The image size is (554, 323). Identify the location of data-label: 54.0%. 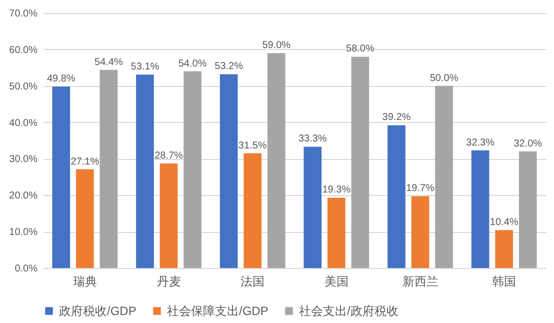
(192, 64).